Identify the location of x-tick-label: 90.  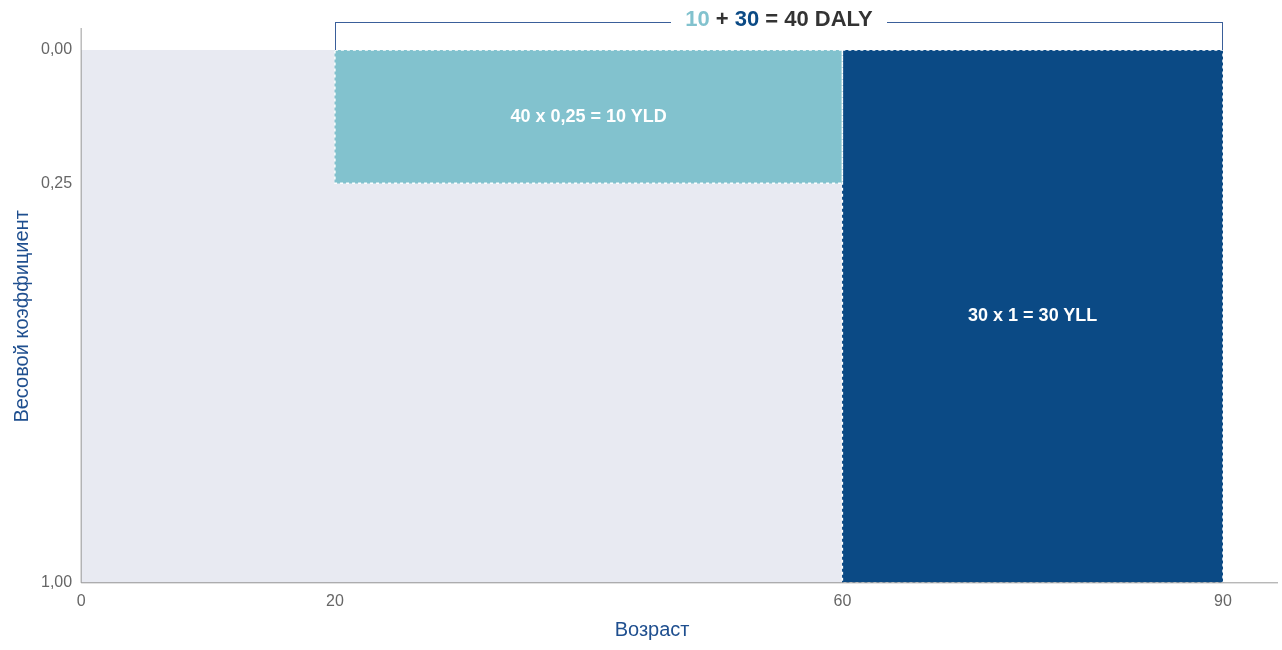
(1223, 600).